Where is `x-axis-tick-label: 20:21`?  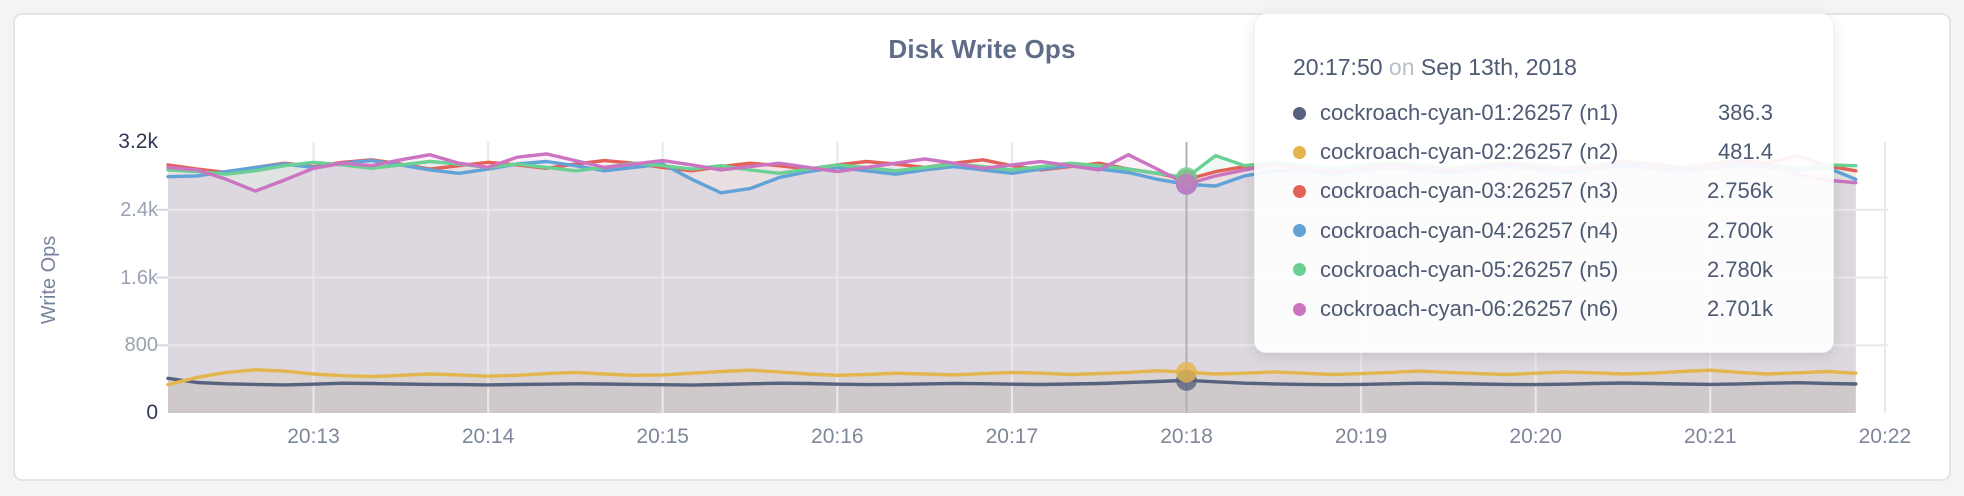
x-axis-tick-label: 20:21 is located at coordinates (1710, 436).